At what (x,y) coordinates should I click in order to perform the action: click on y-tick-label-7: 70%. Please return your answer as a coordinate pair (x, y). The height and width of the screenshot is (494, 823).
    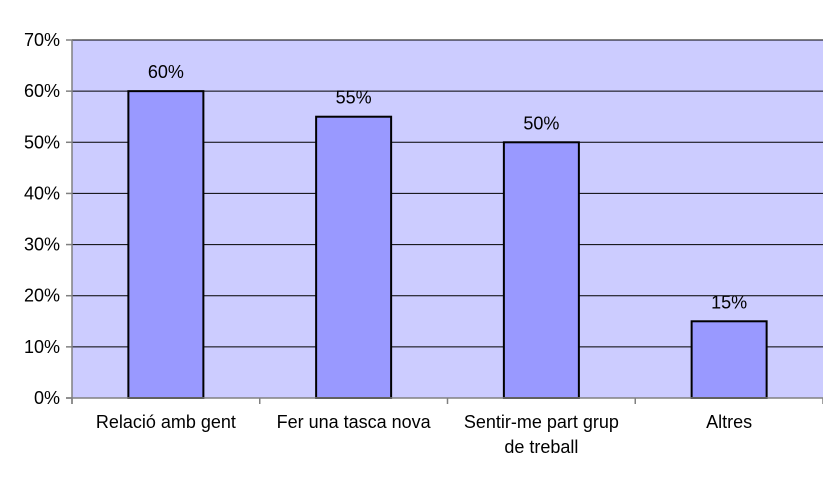
    Looking at the image, I should click on (42, 40).